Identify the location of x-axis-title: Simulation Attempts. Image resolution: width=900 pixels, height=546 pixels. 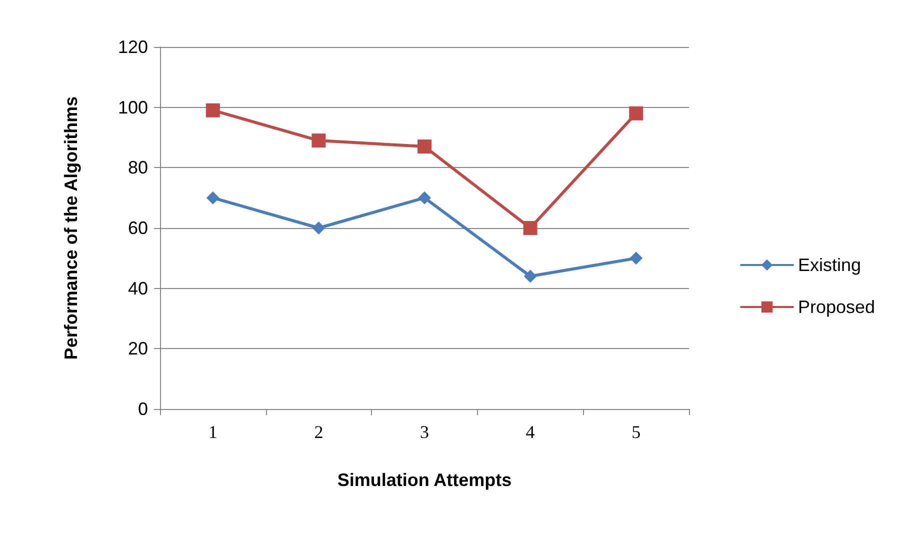
(424, 480).